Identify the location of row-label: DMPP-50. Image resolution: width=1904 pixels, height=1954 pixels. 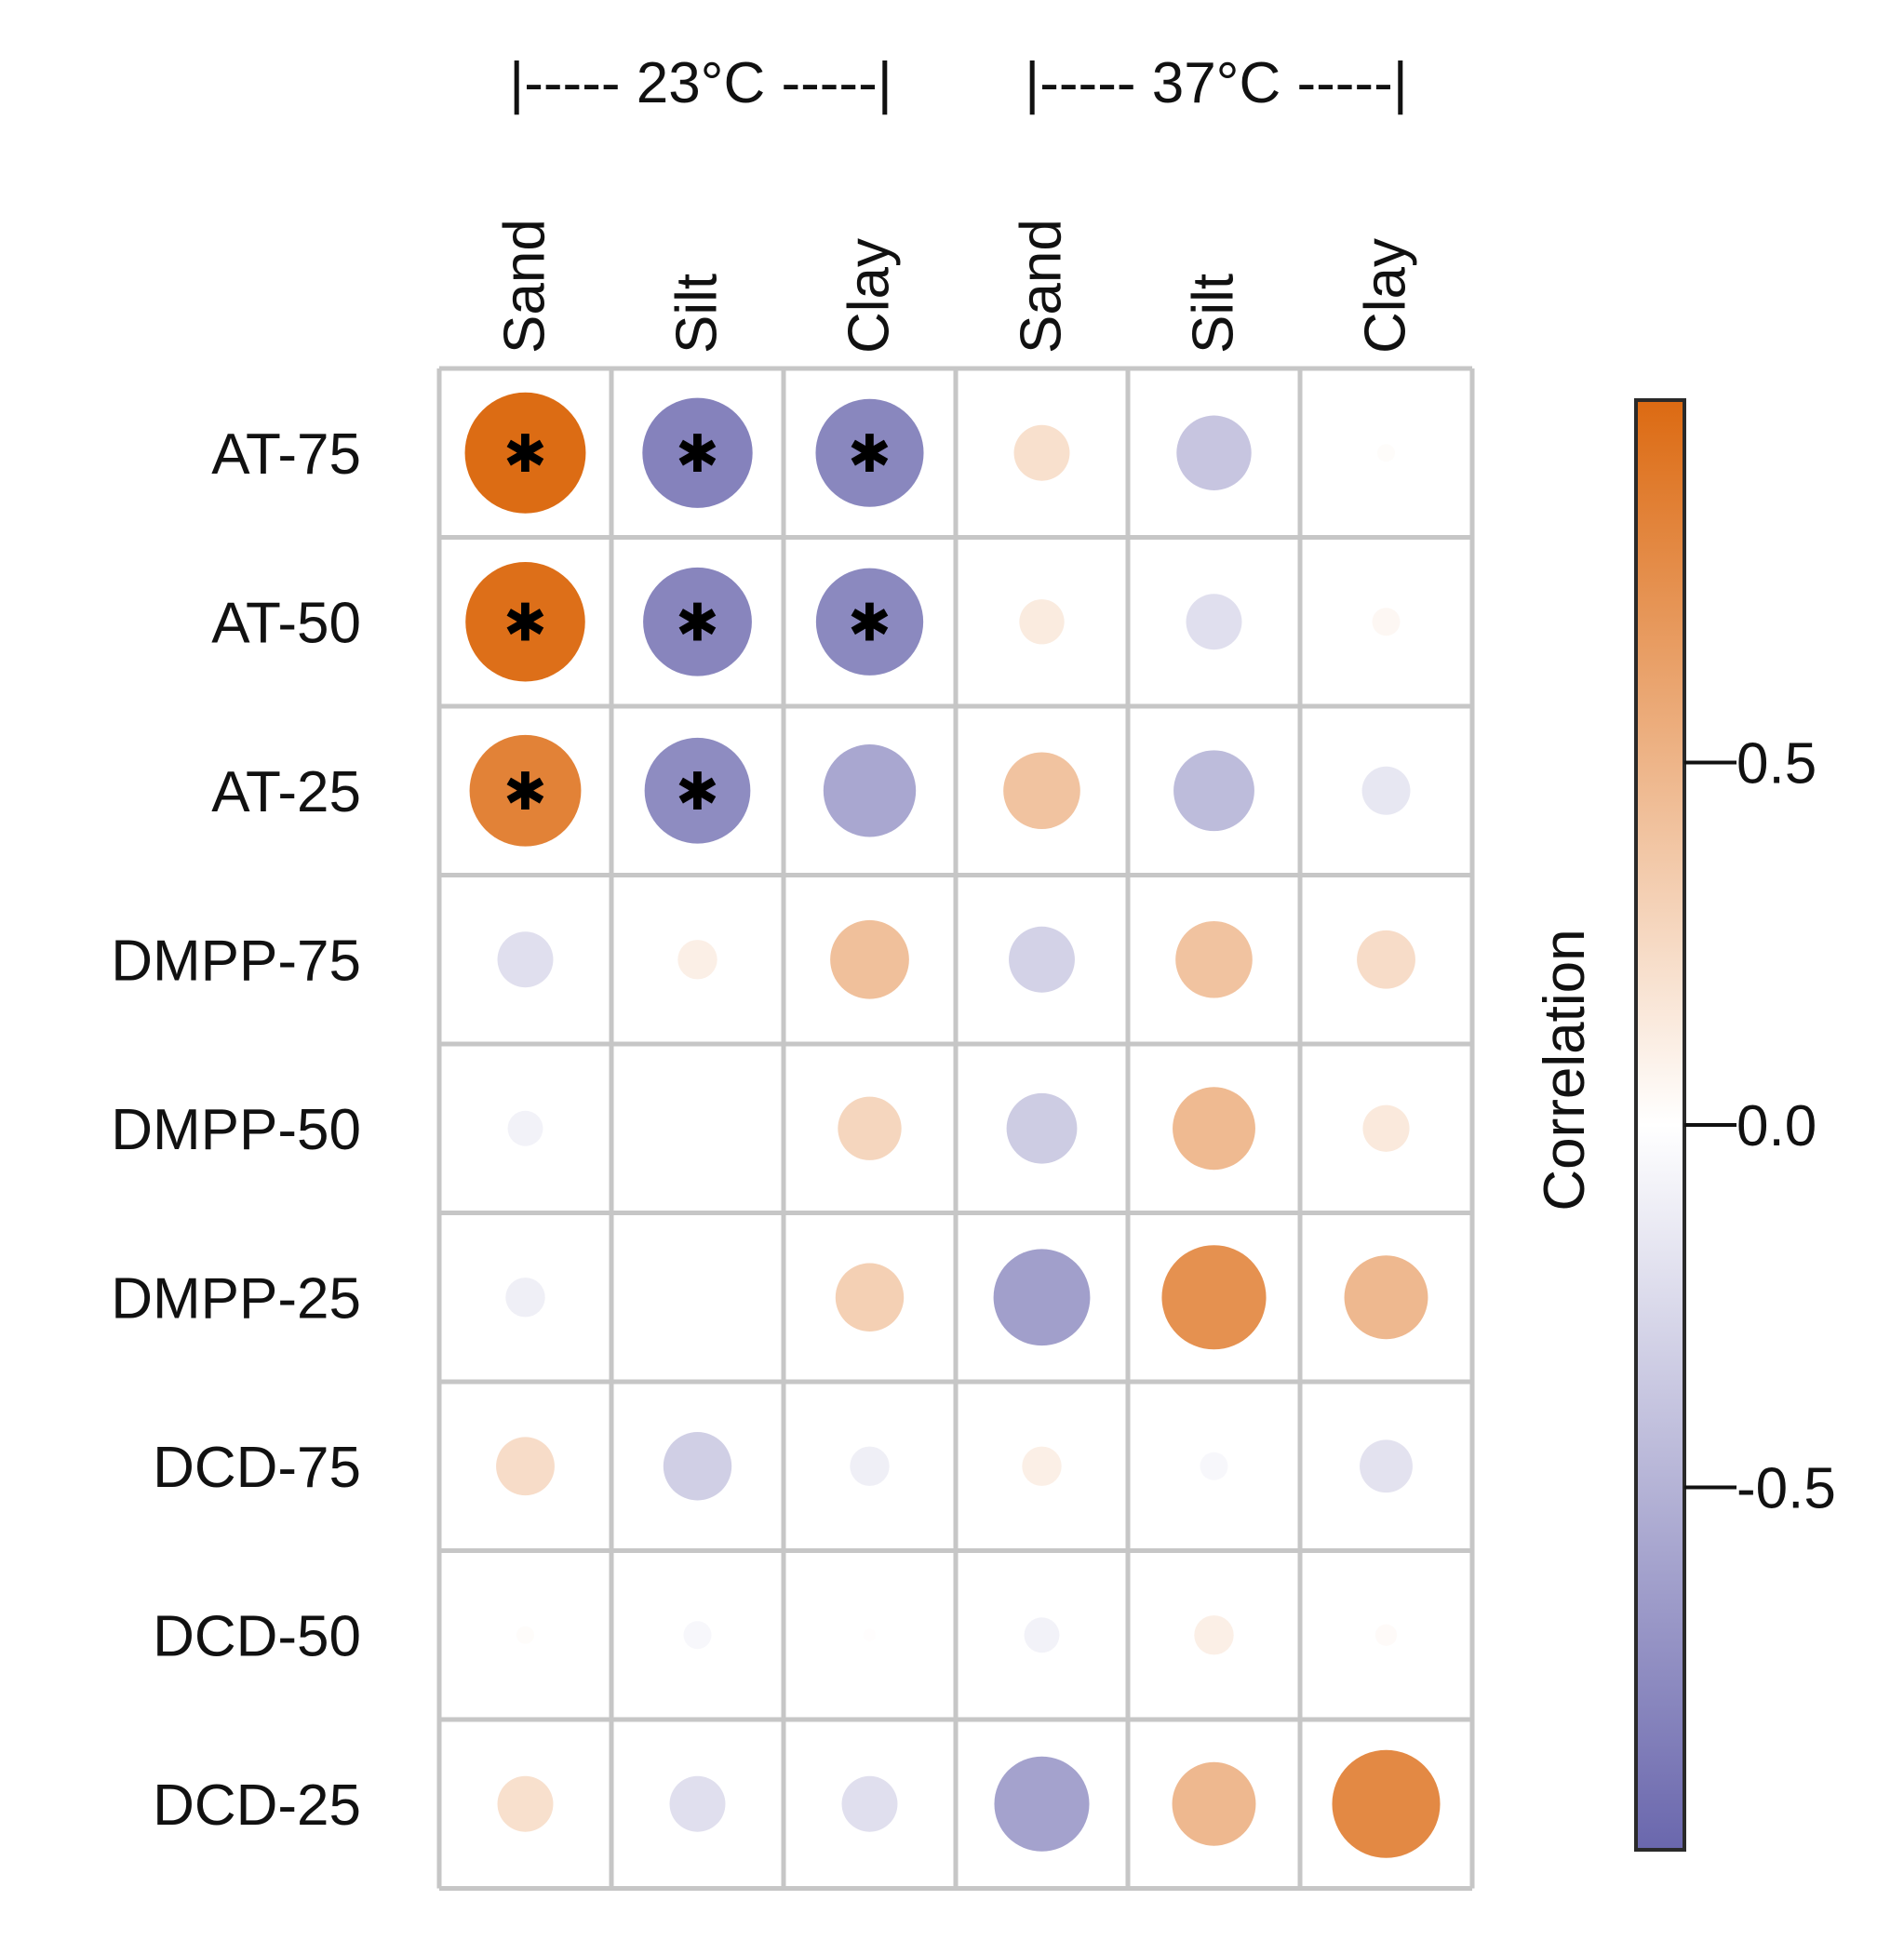
(236, 1130).